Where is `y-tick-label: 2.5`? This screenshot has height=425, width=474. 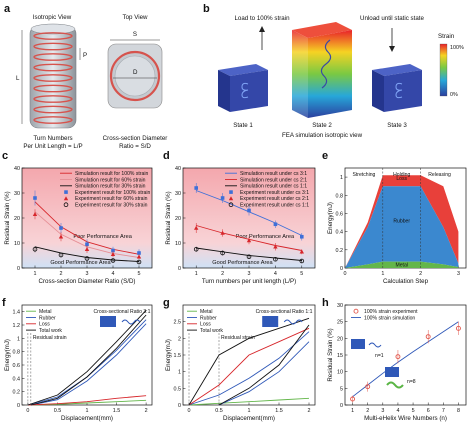 y-tick-label: 2.5 is located at coordinates (178, 323).